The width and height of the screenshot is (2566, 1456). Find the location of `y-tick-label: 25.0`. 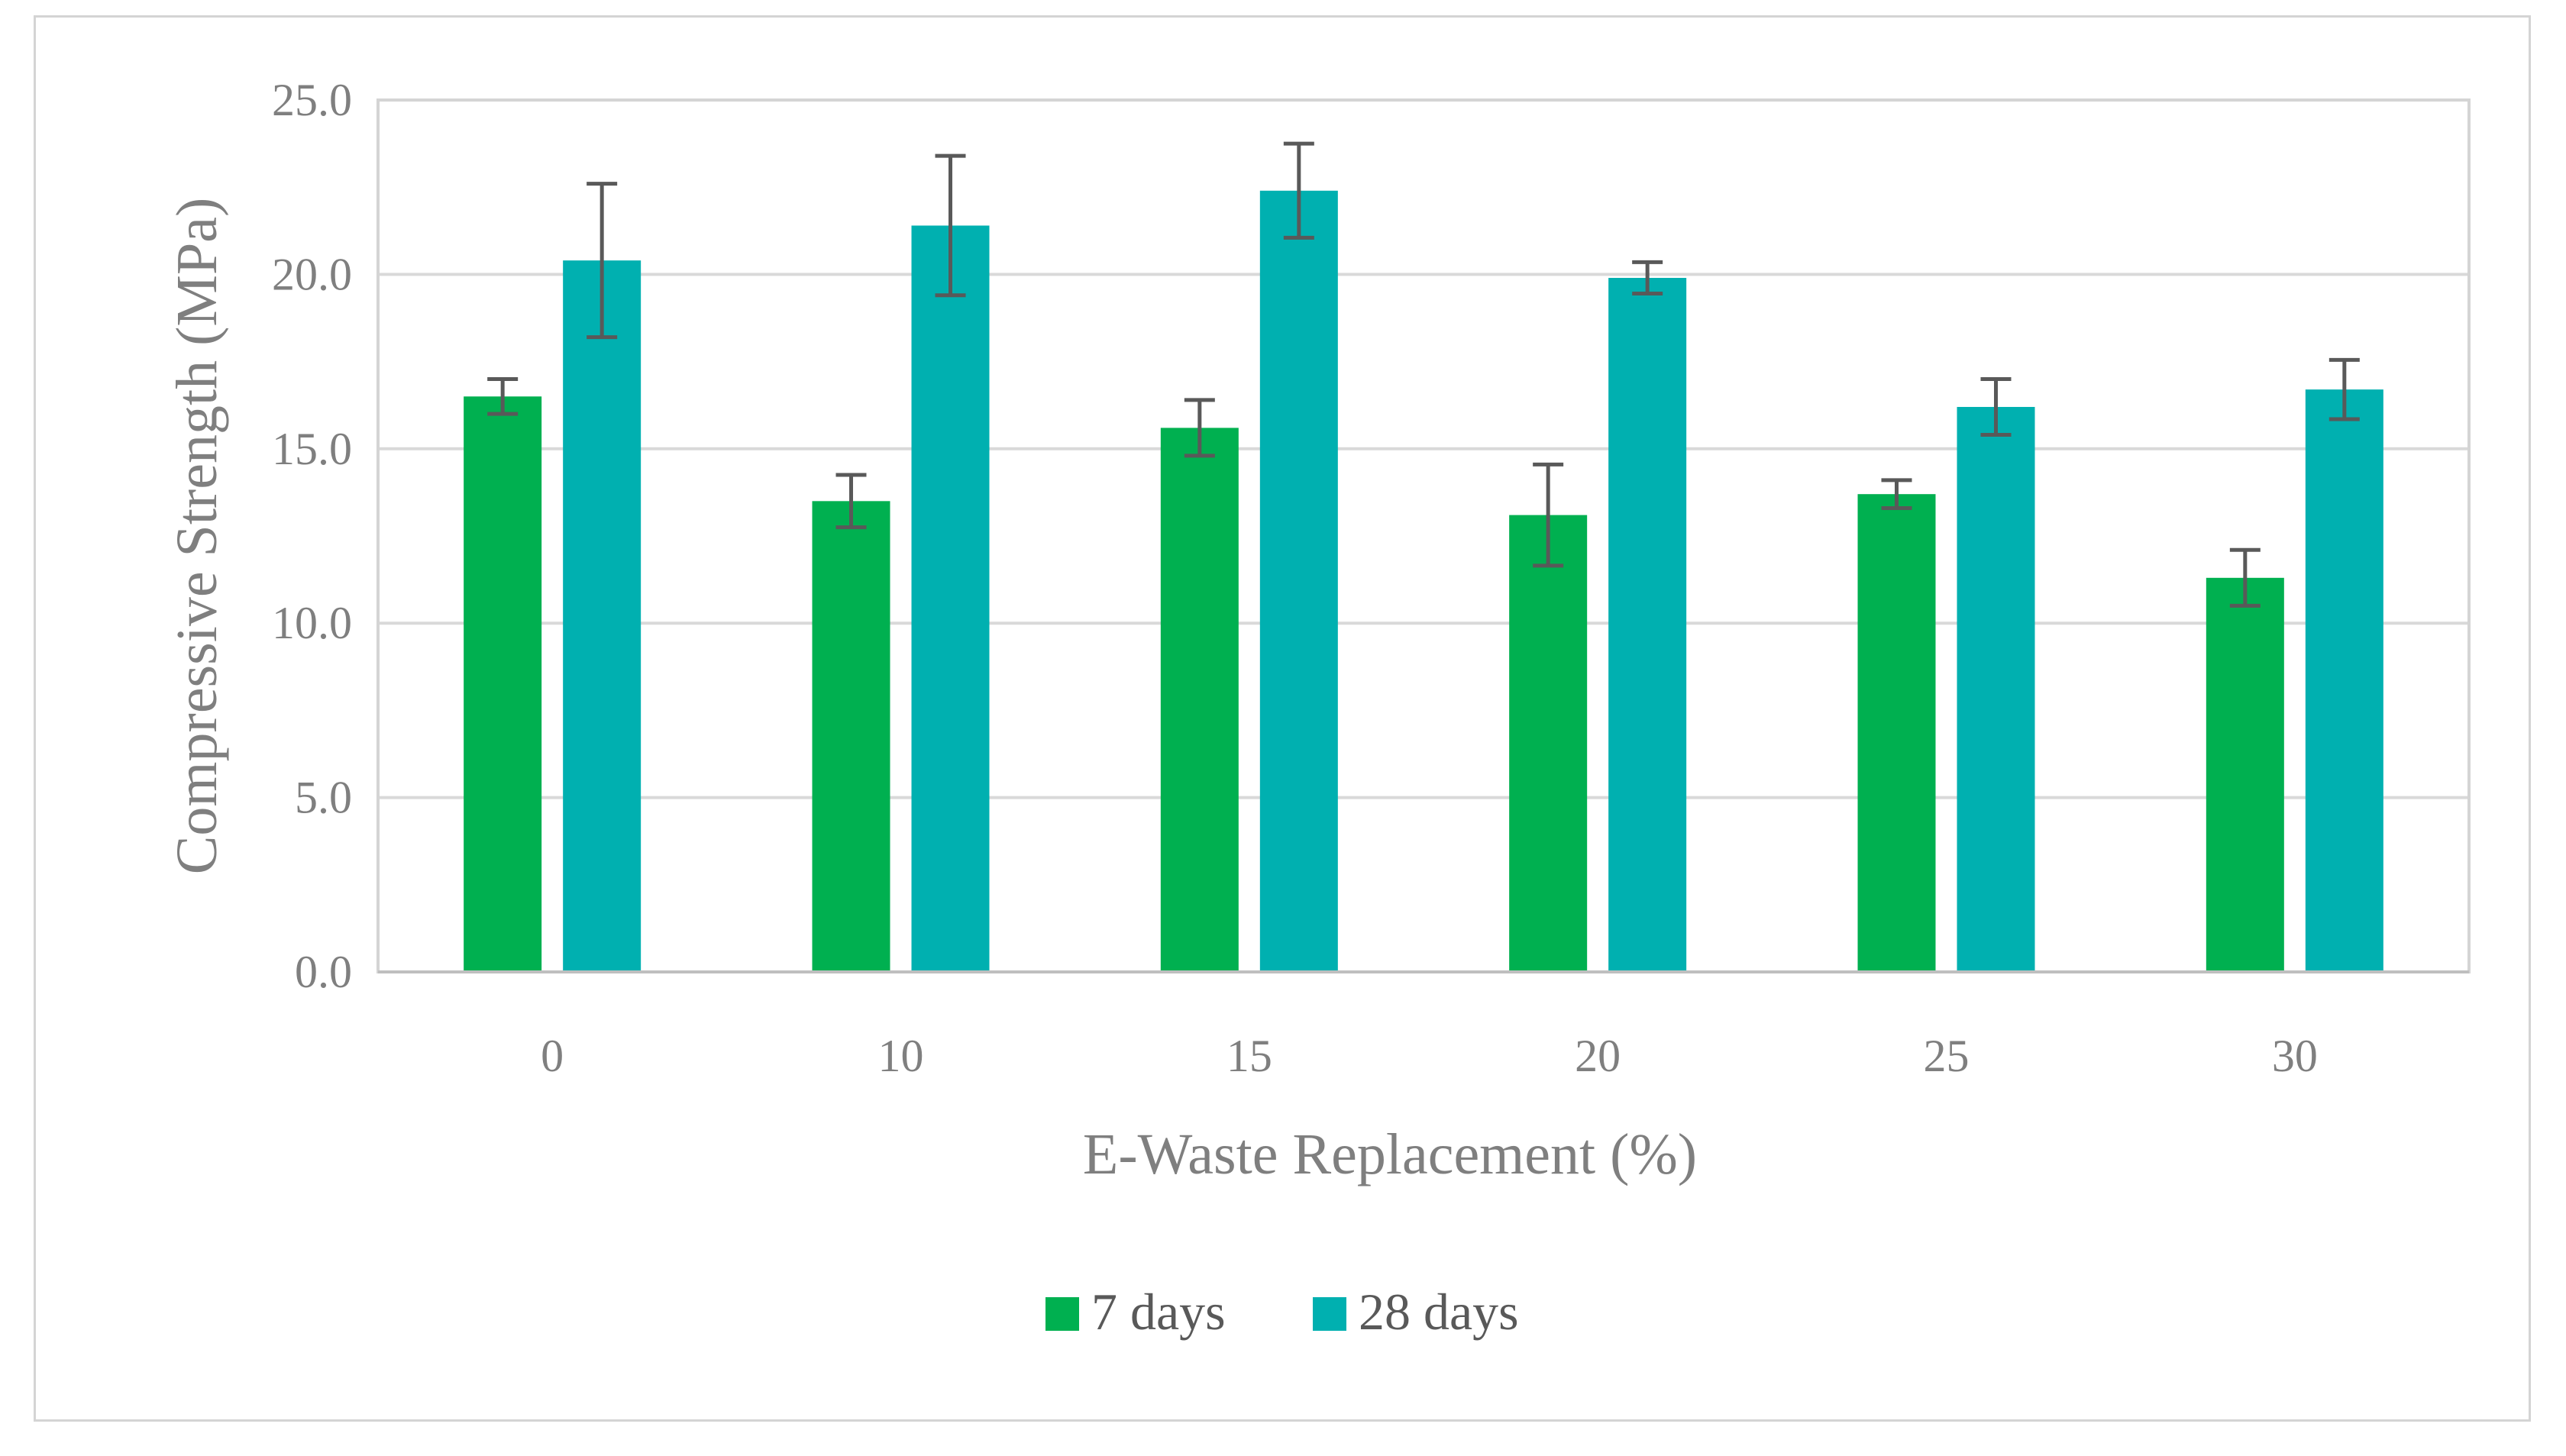

y-tick-label: 25.0 is located at coordinates (312, 100).